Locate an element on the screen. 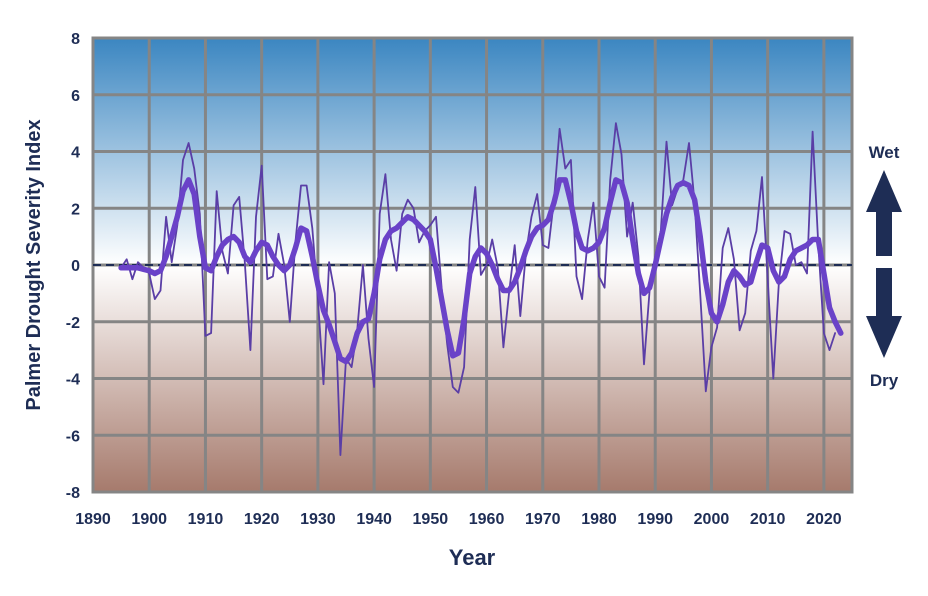 The image size is (928, 596). x-tick-label: 2020 is located at coordinates (824, 519).